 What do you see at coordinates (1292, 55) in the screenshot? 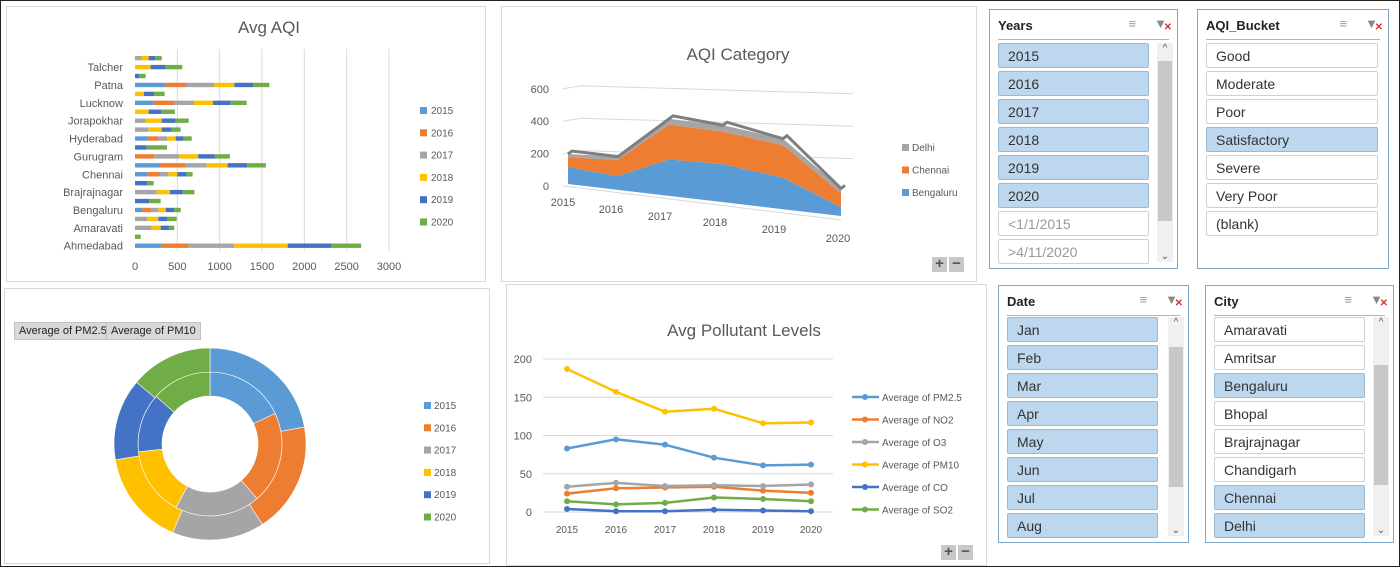
I see `slicer-item: Good` at bounding box center [1292, 55].